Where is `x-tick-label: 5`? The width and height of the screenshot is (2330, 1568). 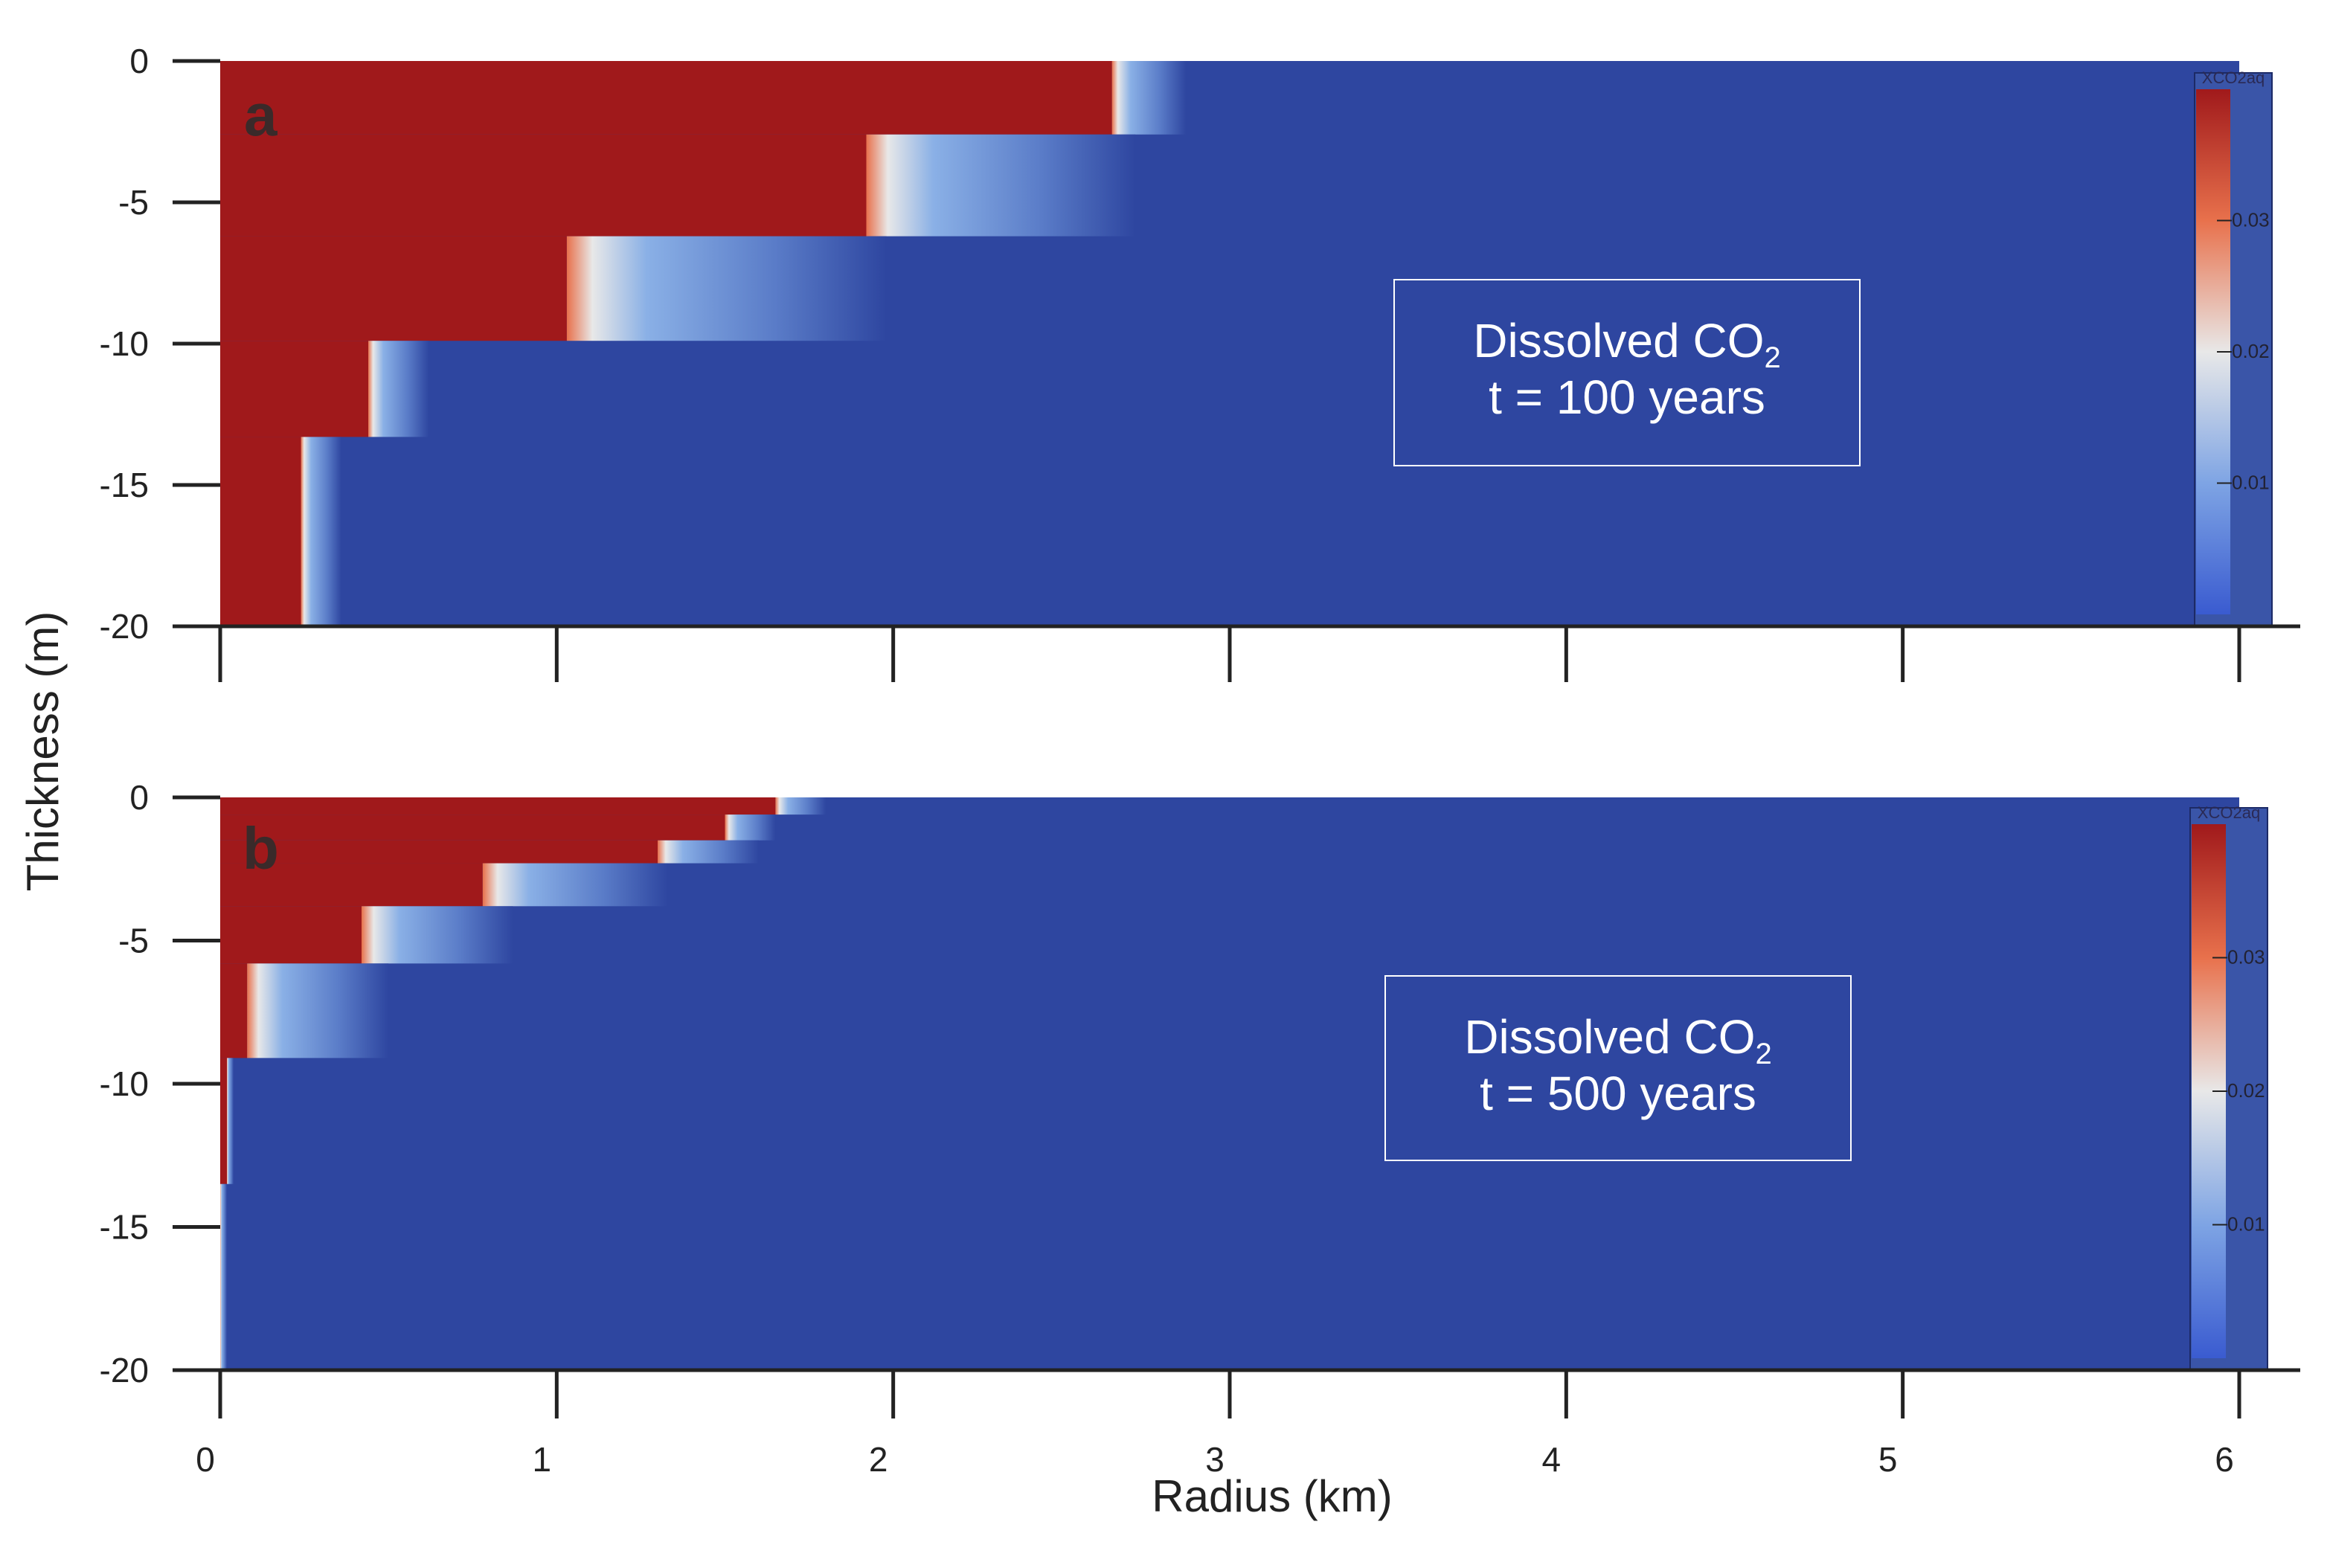
x-tick-label: 5 is located at coordinates (1888, 1459).